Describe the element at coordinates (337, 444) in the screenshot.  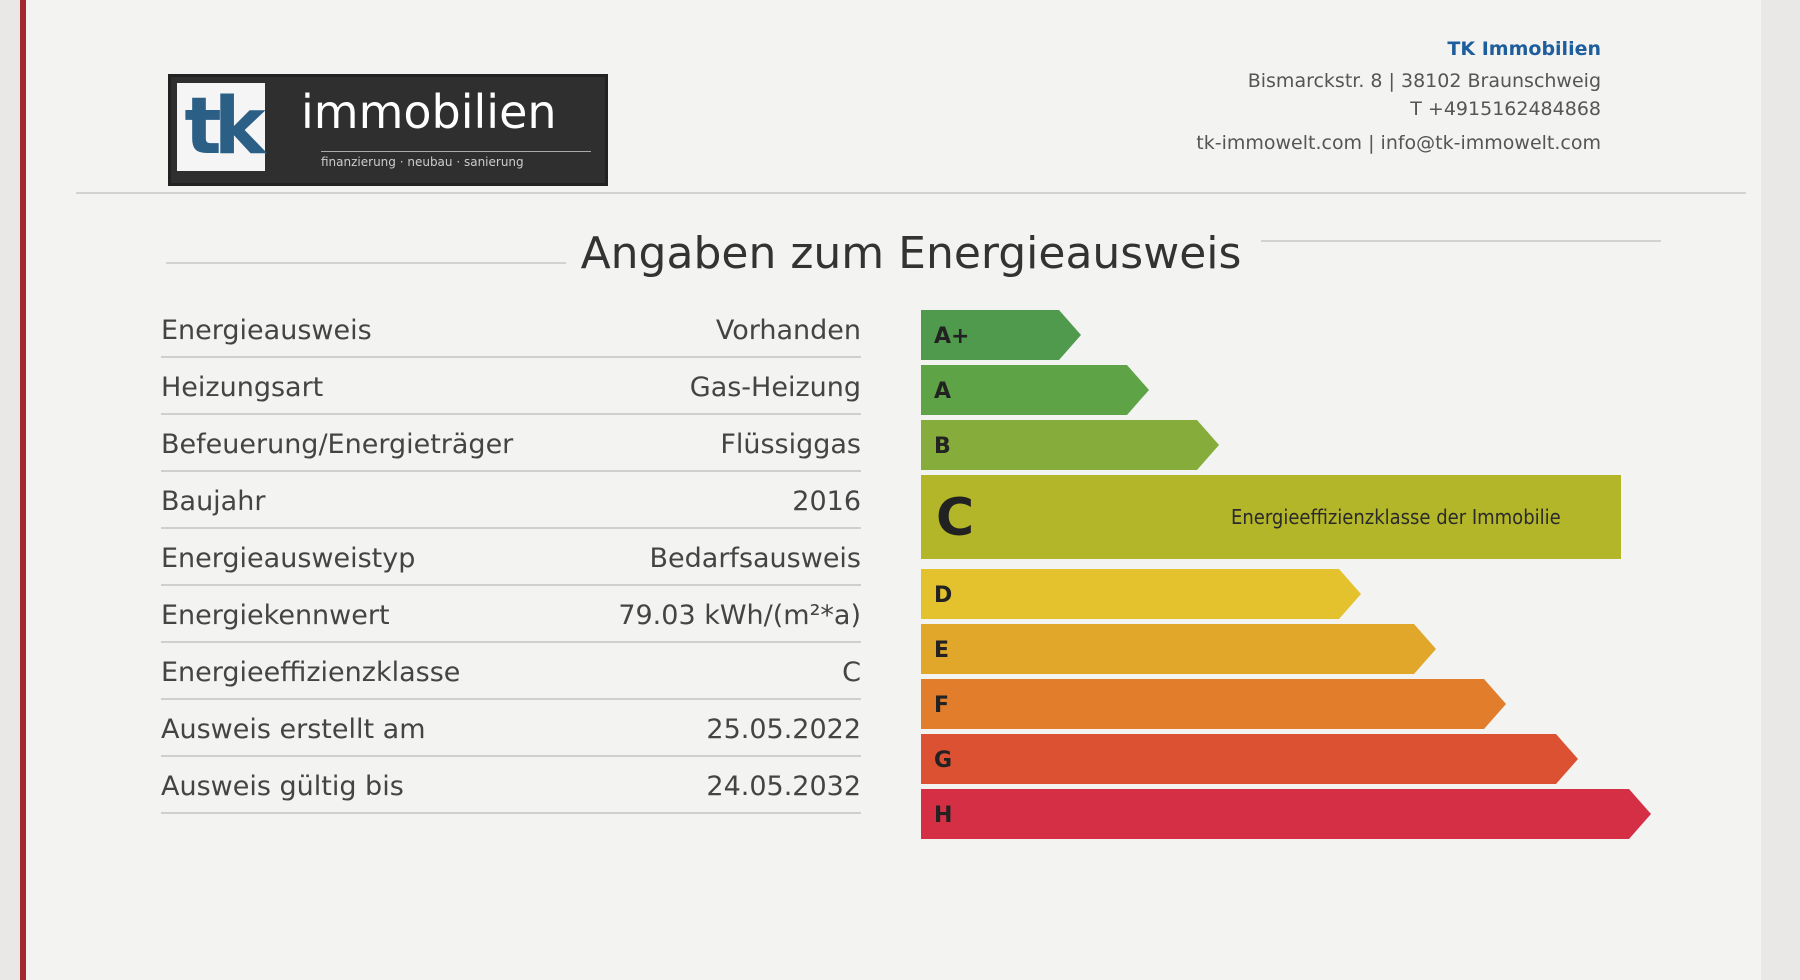
I see `row-label: Befeuerung/Energieträger` at that location.